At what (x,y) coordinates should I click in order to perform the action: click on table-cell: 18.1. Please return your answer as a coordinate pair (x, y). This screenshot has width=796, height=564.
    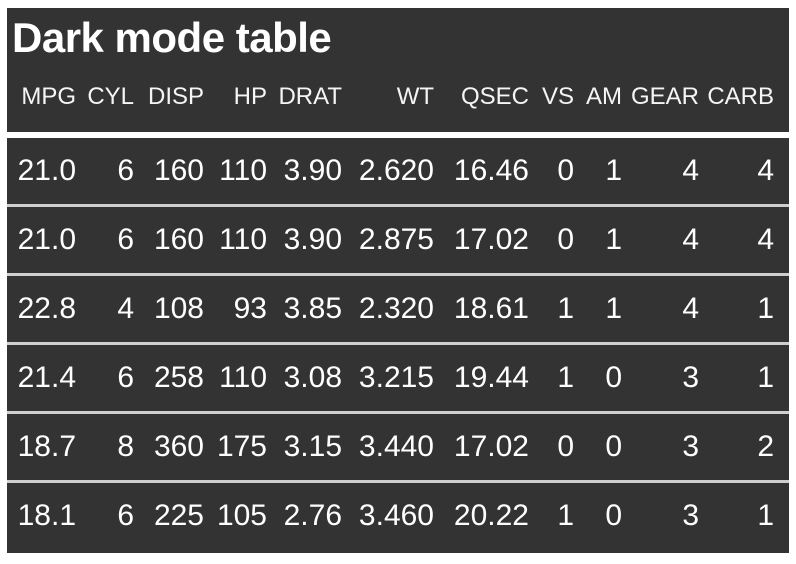
    Looking at the image, I should click on (41, 515).